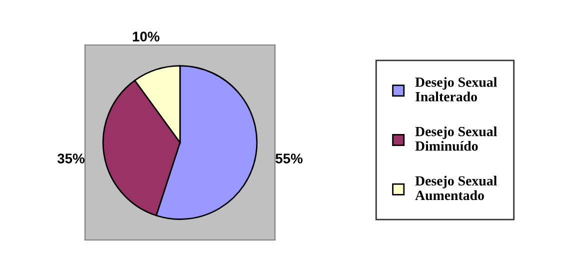  What do you see at coordinates (289, 159) in the screenshot?
I see `data-label: 55%` at bounding box center [289, 159].